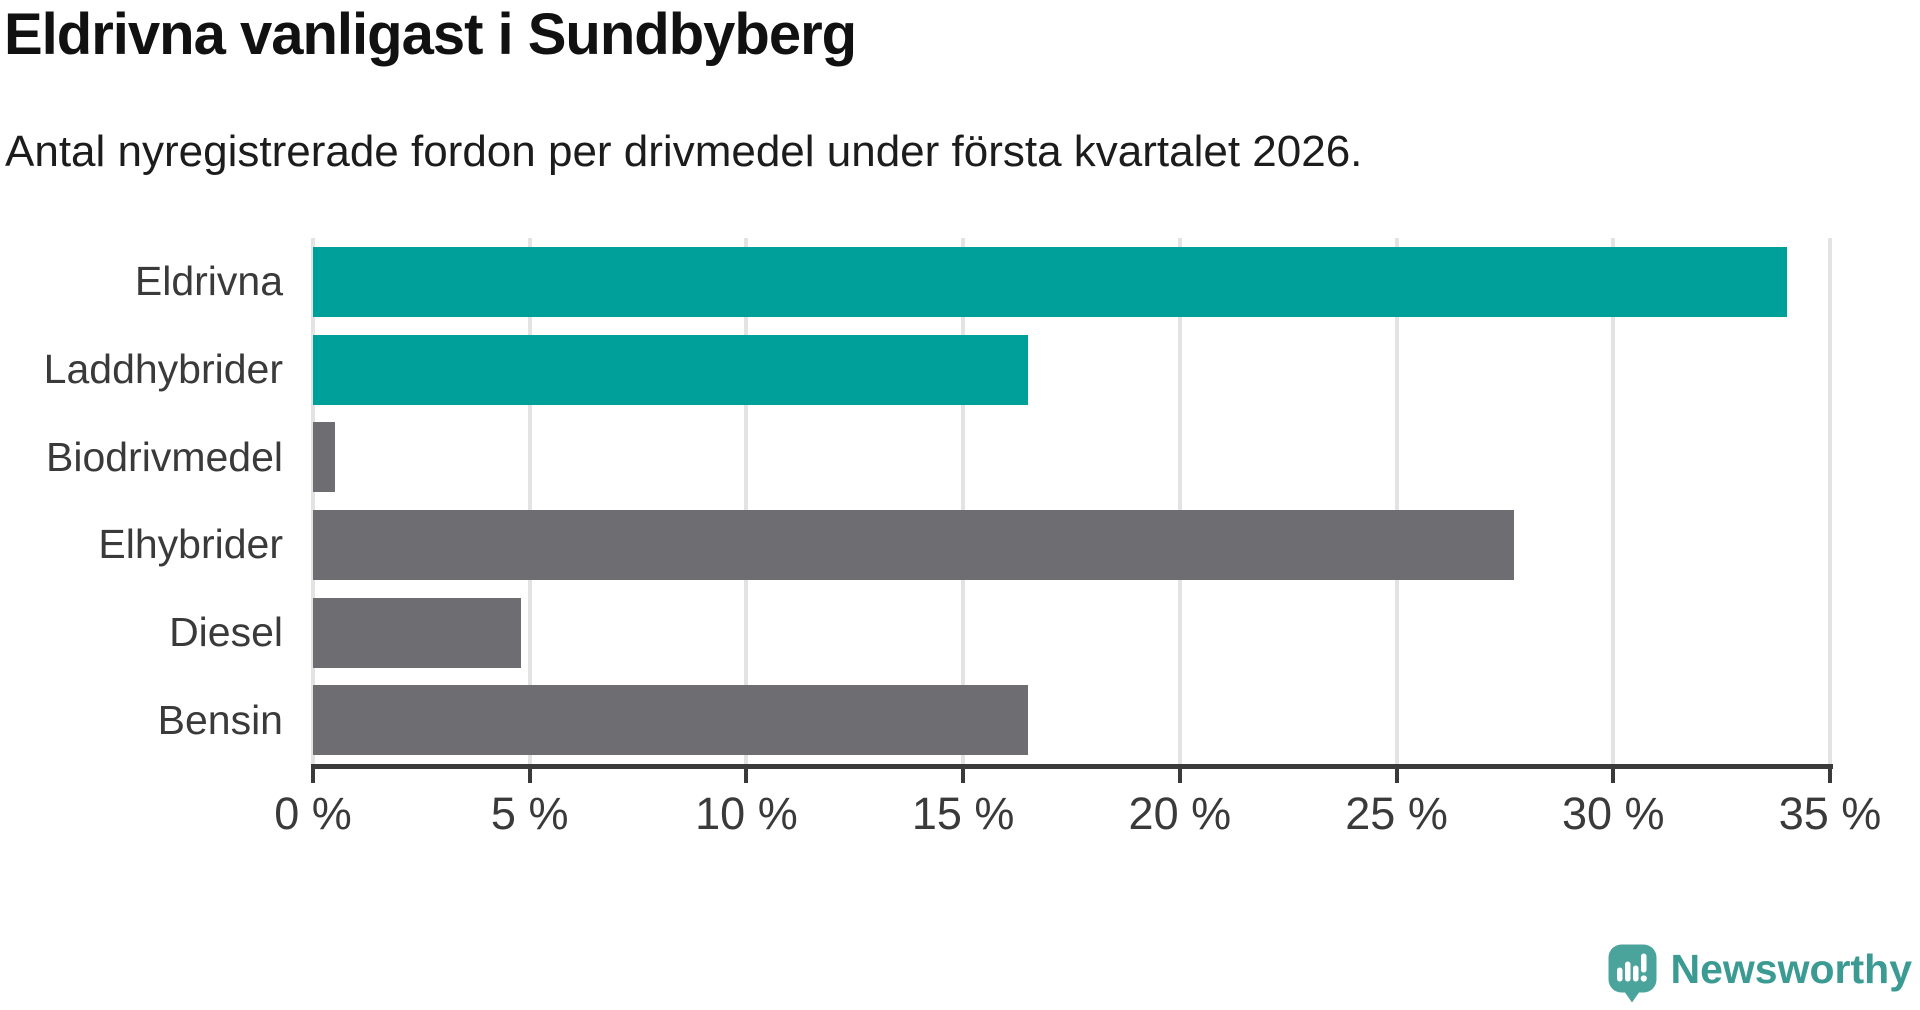 The width and height of the screenshot is (1920, 1010). I want to click on x-tick-label-0: 0 %, so click(313, 813).